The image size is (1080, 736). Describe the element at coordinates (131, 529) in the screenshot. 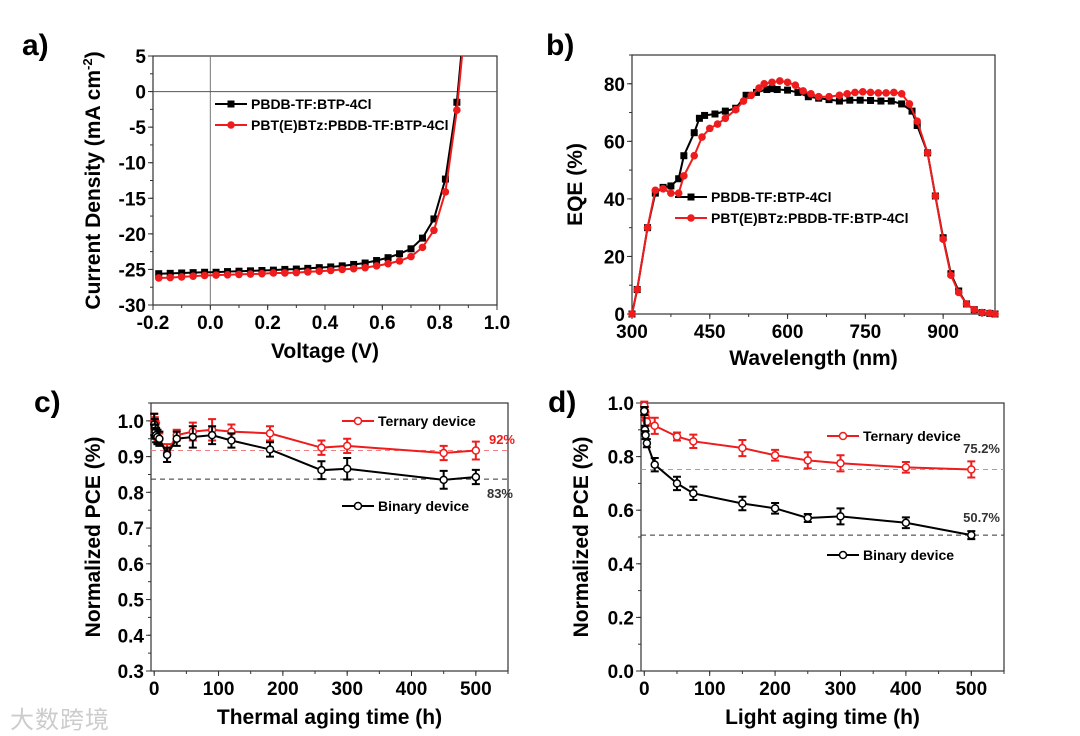

I see `y-tick-label: 0.7` at that location.